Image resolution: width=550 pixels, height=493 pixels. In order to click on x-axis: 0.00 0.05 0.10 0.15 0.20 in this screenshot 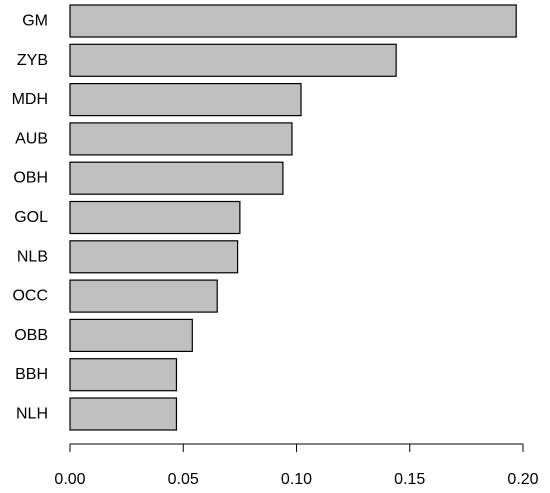, I will do `click(296, 465)`.